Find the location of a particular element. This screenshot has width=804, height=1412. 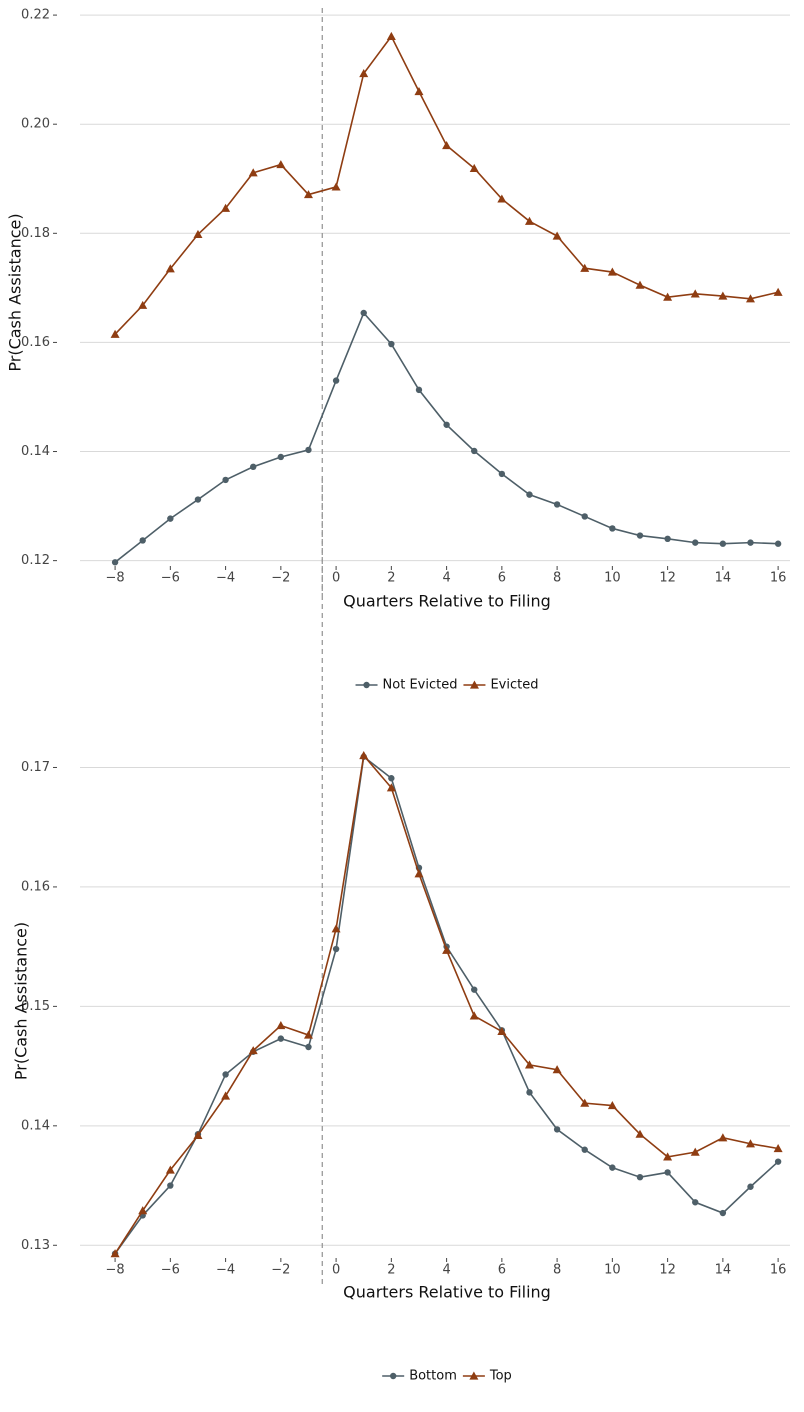

legend-item: Bottom is located at coordinates (419, 1376).